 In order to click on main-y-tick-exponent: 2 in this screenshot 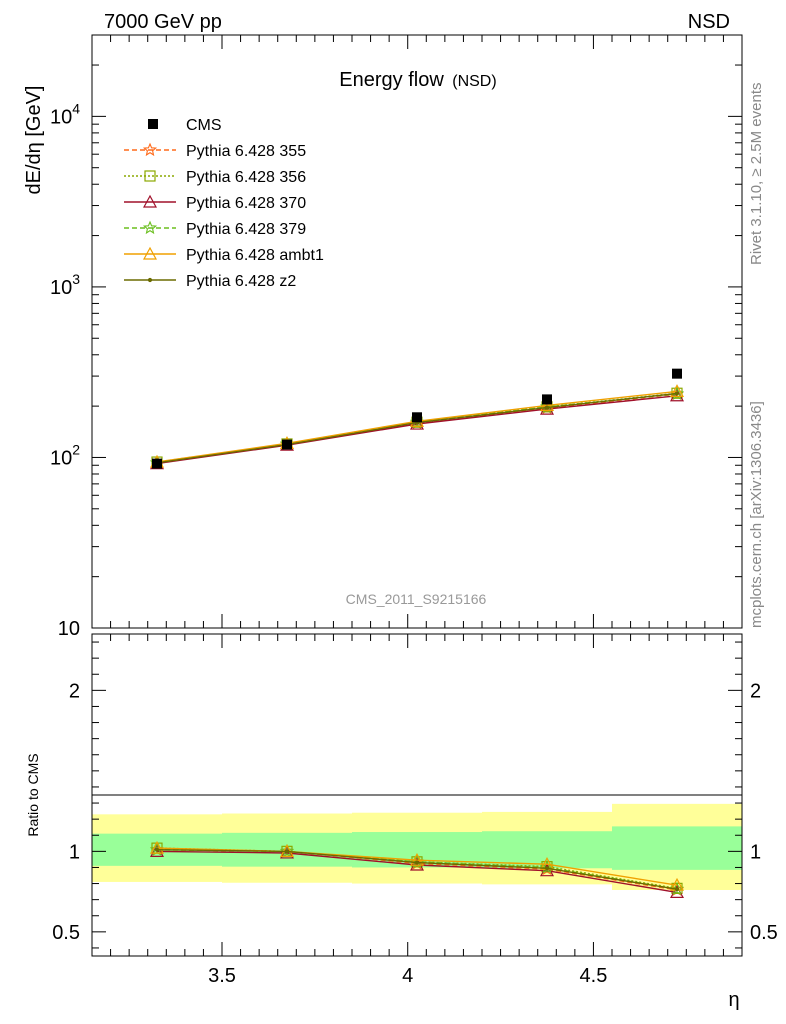, I will do `click(76, 449)`.